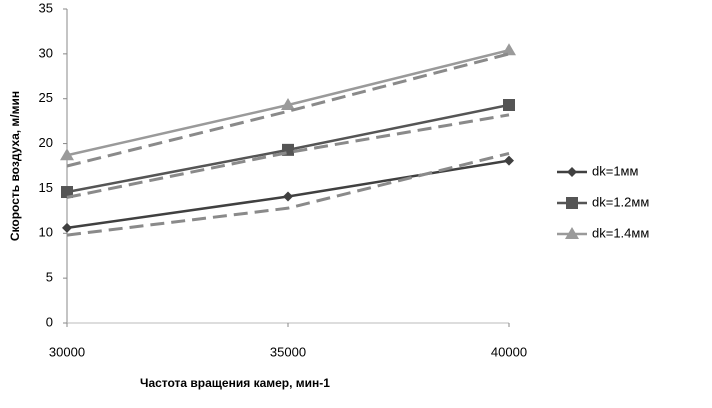  Describe the element at coordinates (49, 277) in the screenshot. I see `y-tick-label: 5` at that location.